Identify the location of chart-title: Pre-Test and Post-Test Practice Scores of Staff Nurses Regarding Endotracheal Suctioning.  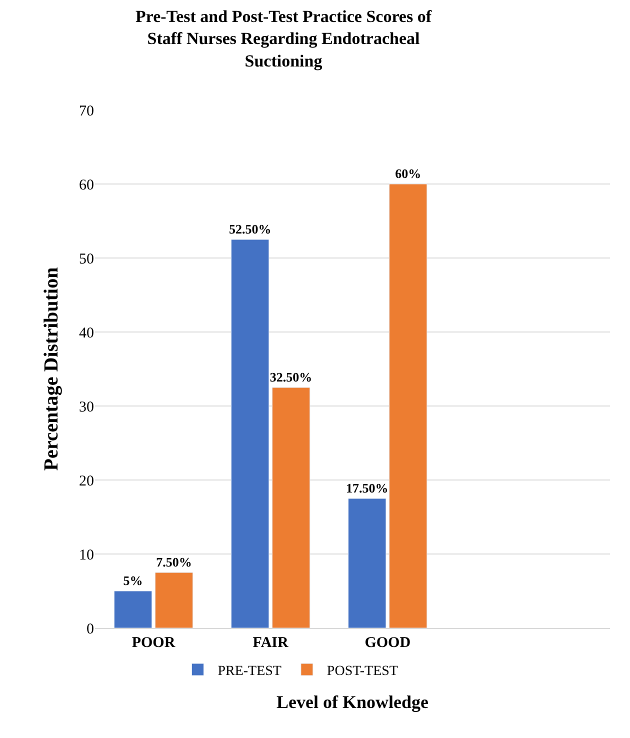
(283, 38).